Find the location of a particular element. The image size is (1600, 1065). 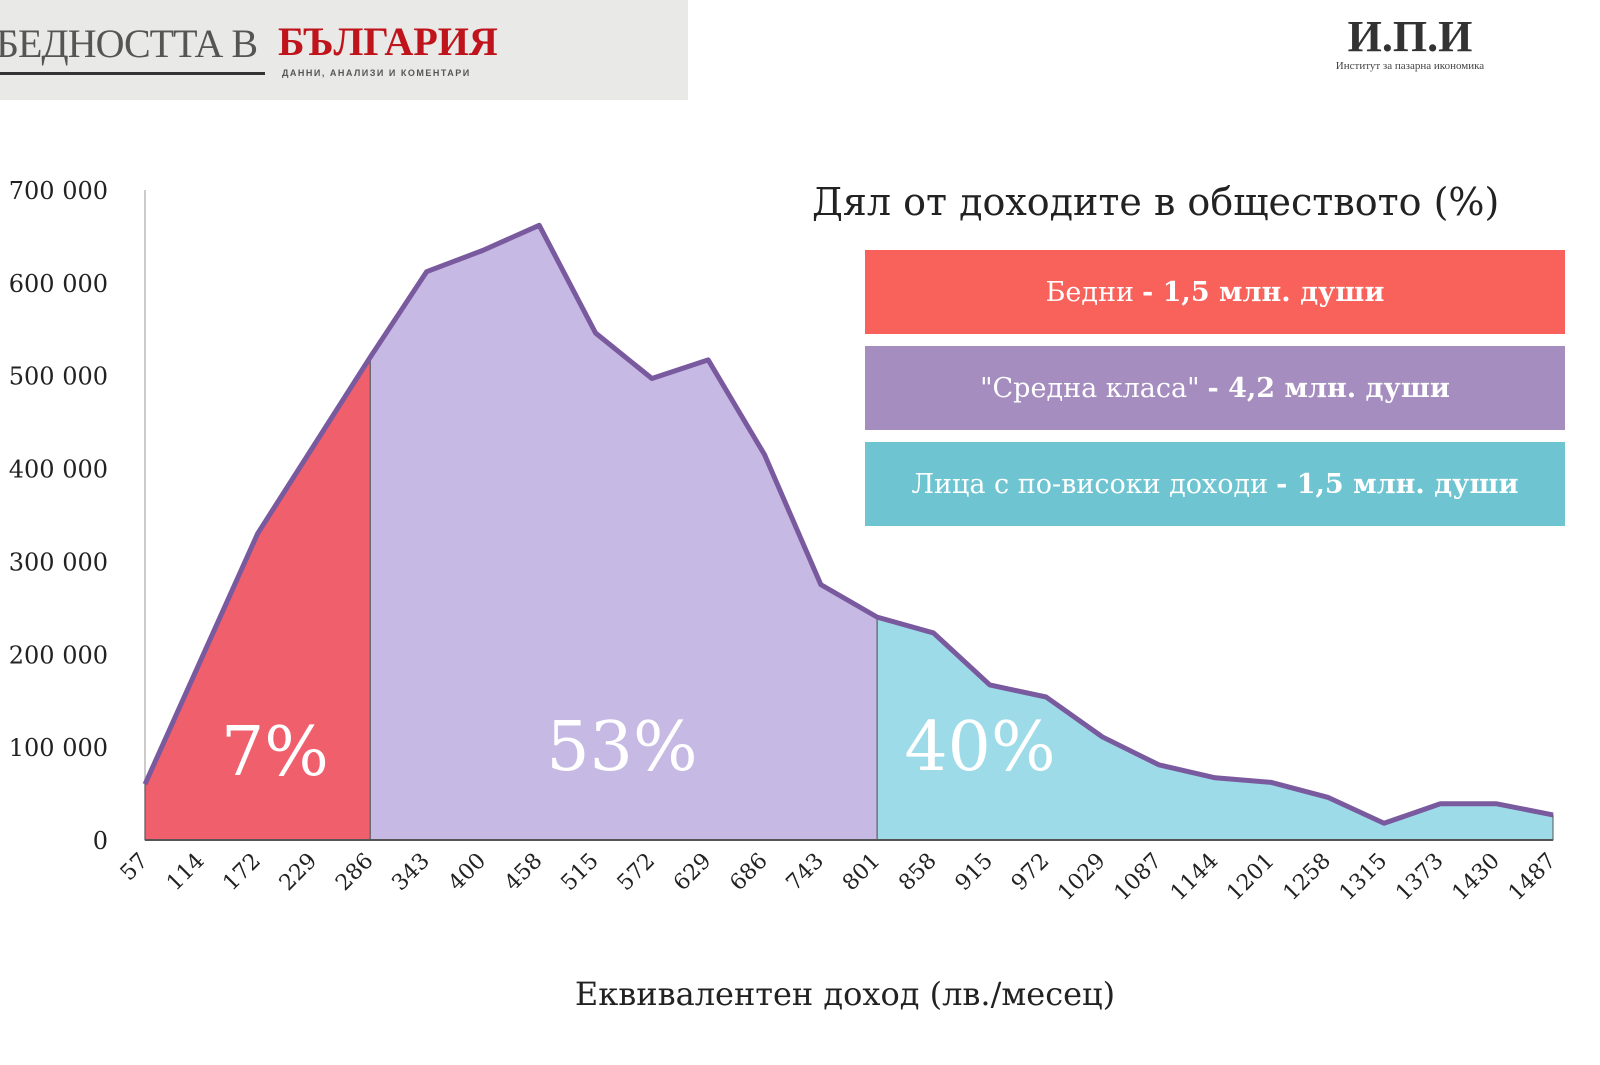

x-tick-label: 972 is located at coordinates (1030, 872).